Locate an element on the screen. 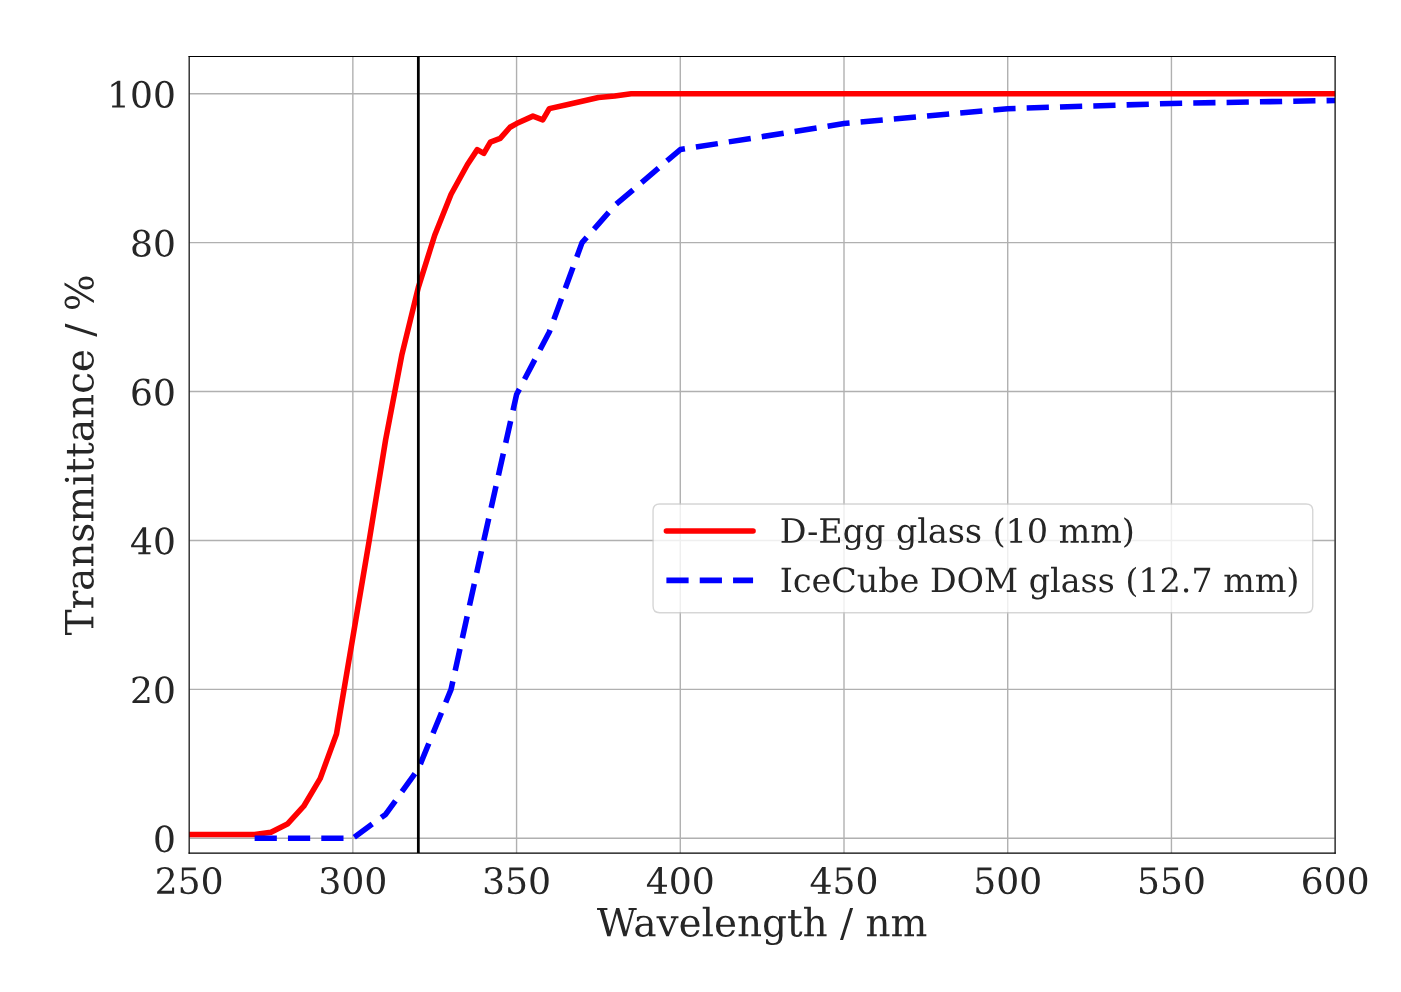 This screenshot has height=992, width=1401. x-tick-label: 350 is located at coordinates (516, 880).